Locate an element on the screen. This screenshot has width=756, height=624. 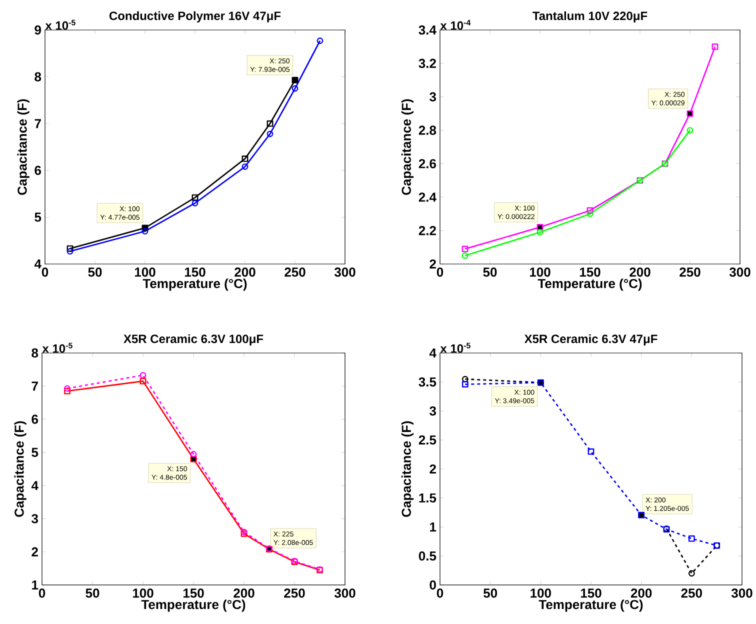
y-tick-label: 2.6 is located at coordinates (427, 163).